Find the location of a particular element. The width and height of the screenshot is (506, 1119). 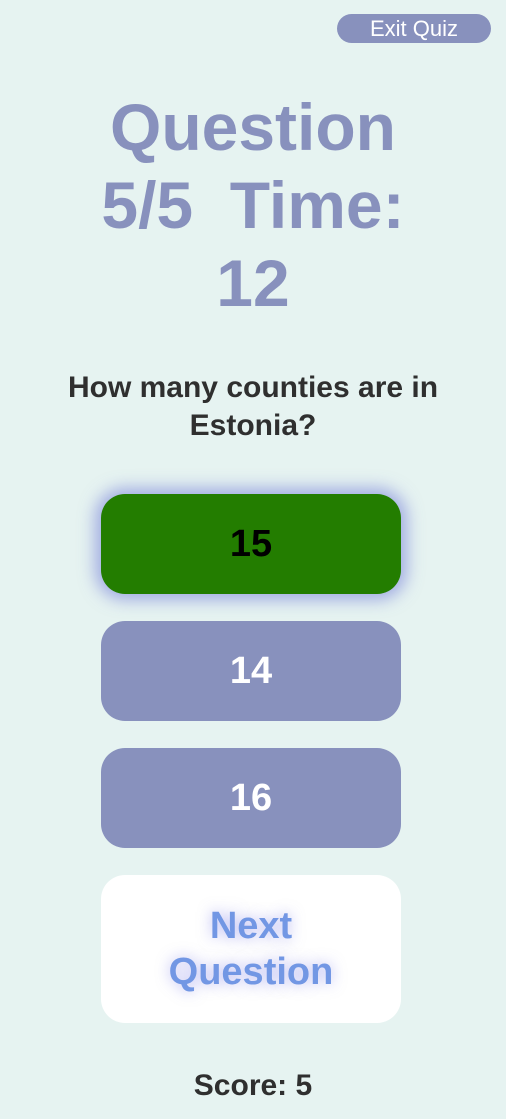

question-text-line-1: How many counties are in is located at coordinates (253, 387).